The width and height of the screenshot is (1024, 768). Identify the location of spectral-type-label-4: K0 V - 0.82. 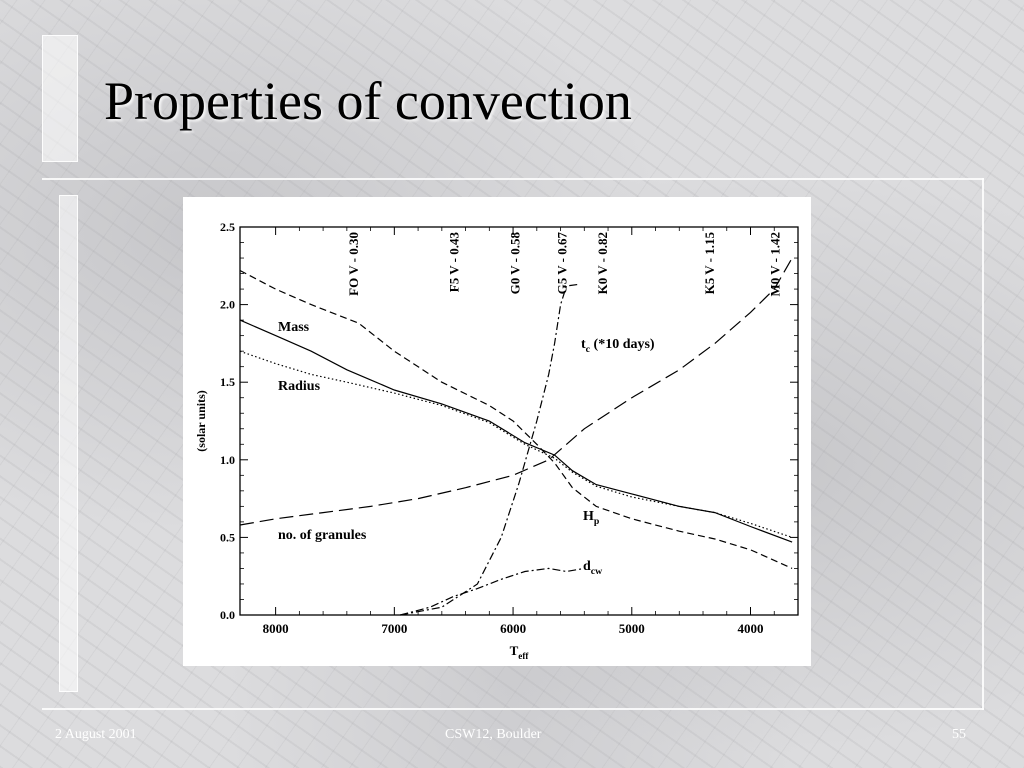
(602, 263).